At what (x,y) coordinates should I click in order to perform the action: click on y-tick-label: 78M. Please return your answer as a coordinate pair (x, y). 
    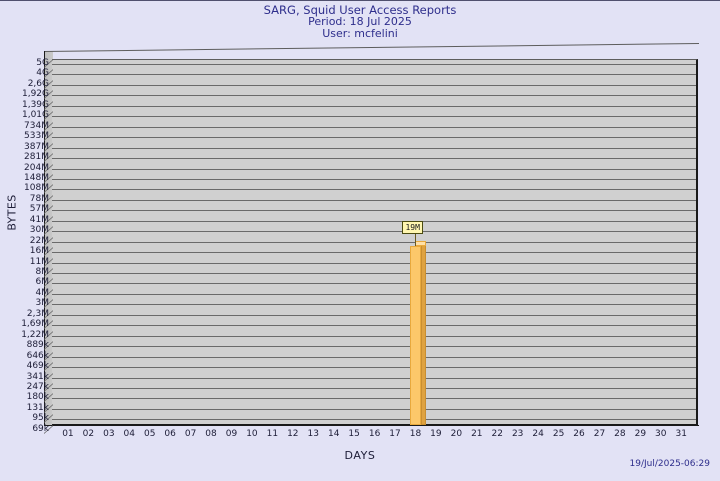
    Looking at the image, I should click on (39, 198).